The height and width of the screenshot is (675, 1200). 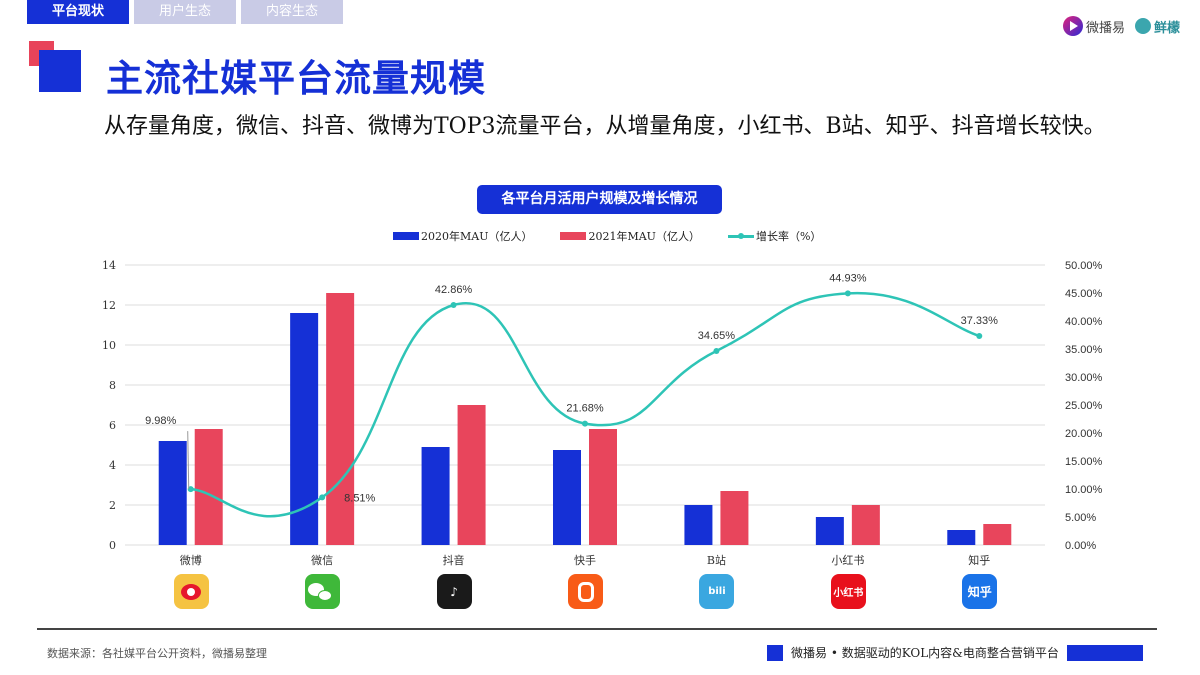 I want to click on app-icon-2: ♪, so click(x=454, y=591).